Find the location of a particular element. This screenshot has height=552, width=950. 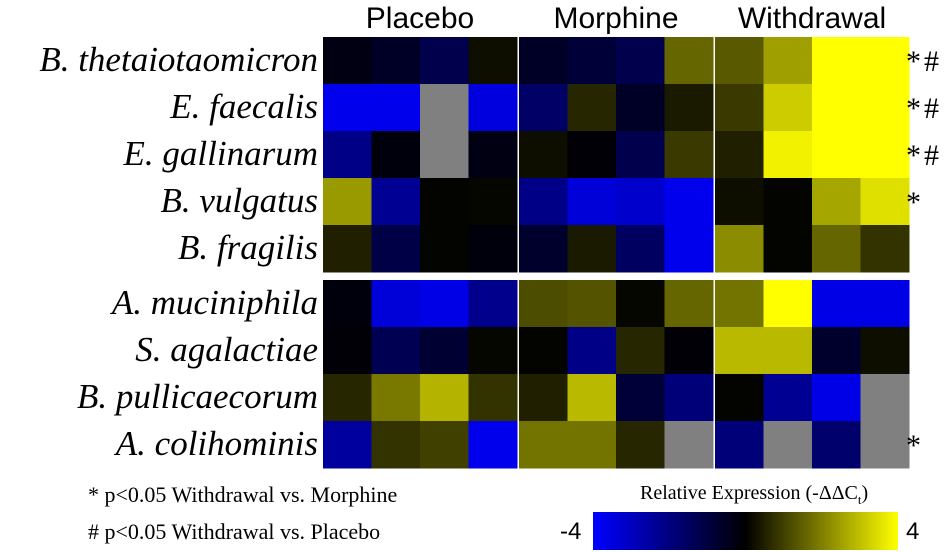

row-label: A. muciniphila is located at coordinates (214, 302).